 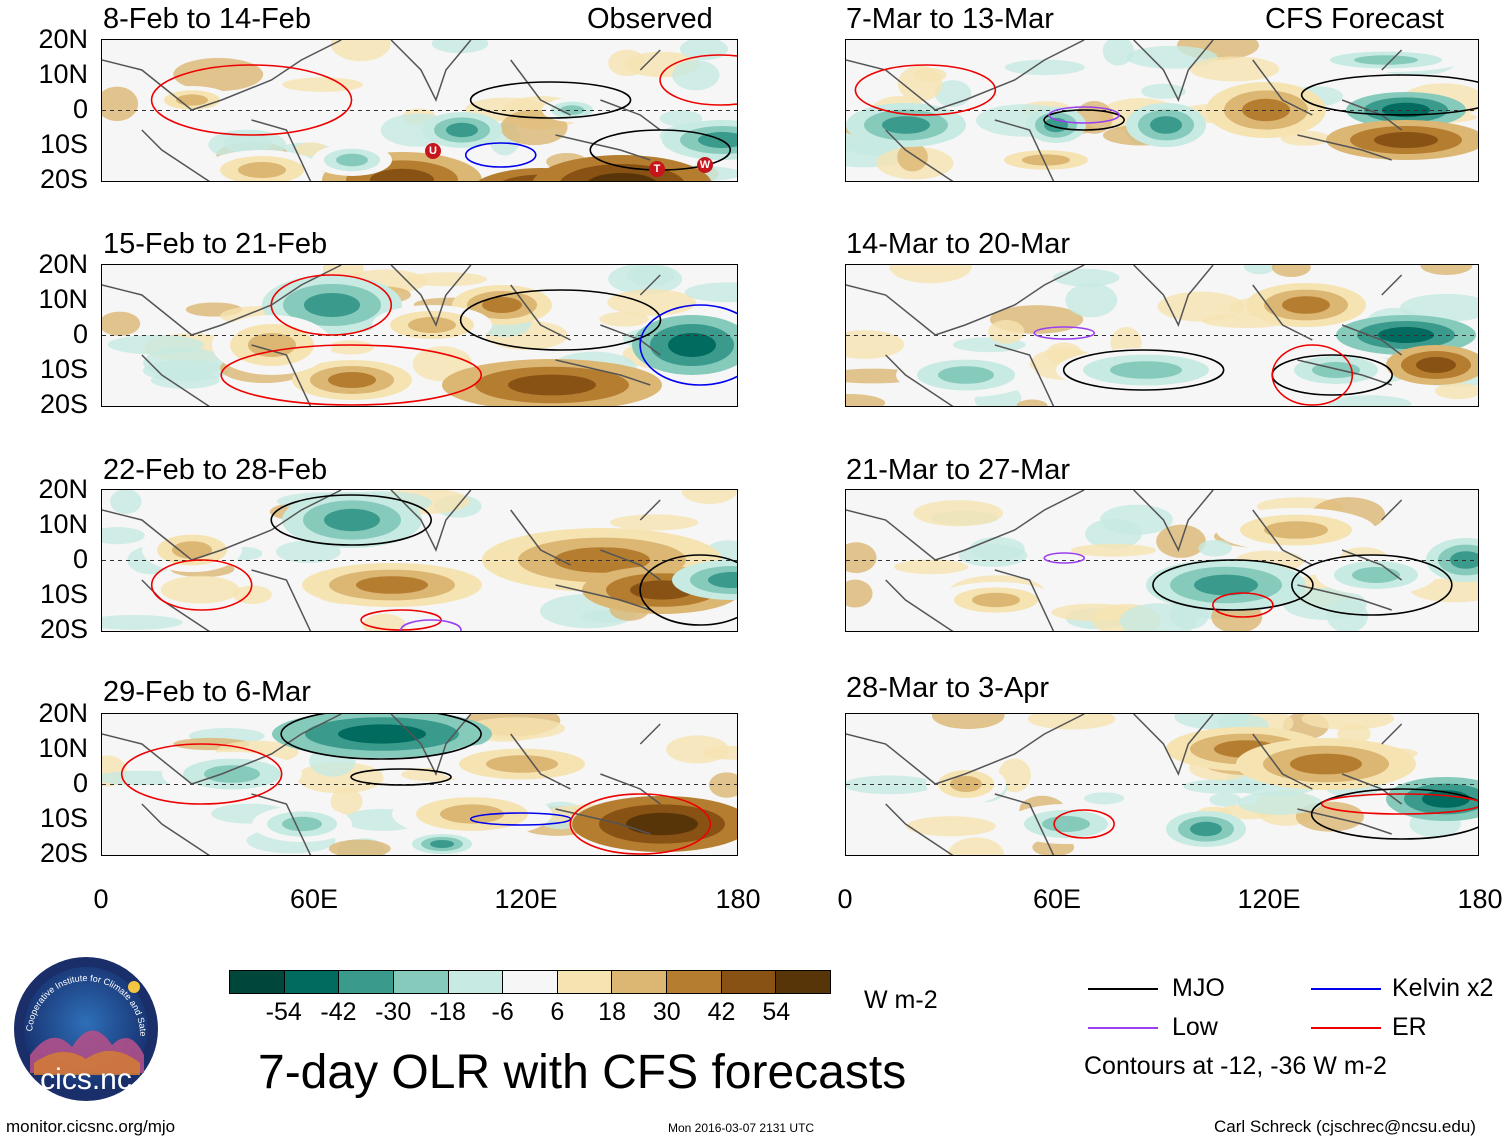 What do you see at coordinates (63, 853) in the screenshot?
I see `lat-label: 20S` at bounding box center [63, 853].